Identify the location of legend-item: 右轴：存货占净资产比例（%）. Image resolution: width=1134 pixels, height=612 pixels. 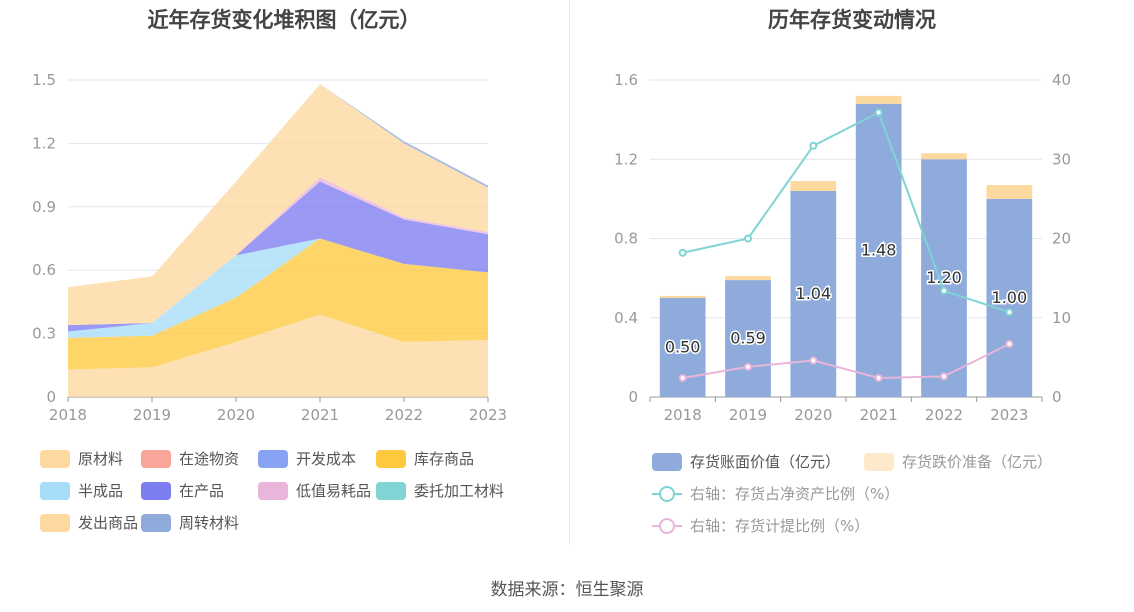
(775, 493).